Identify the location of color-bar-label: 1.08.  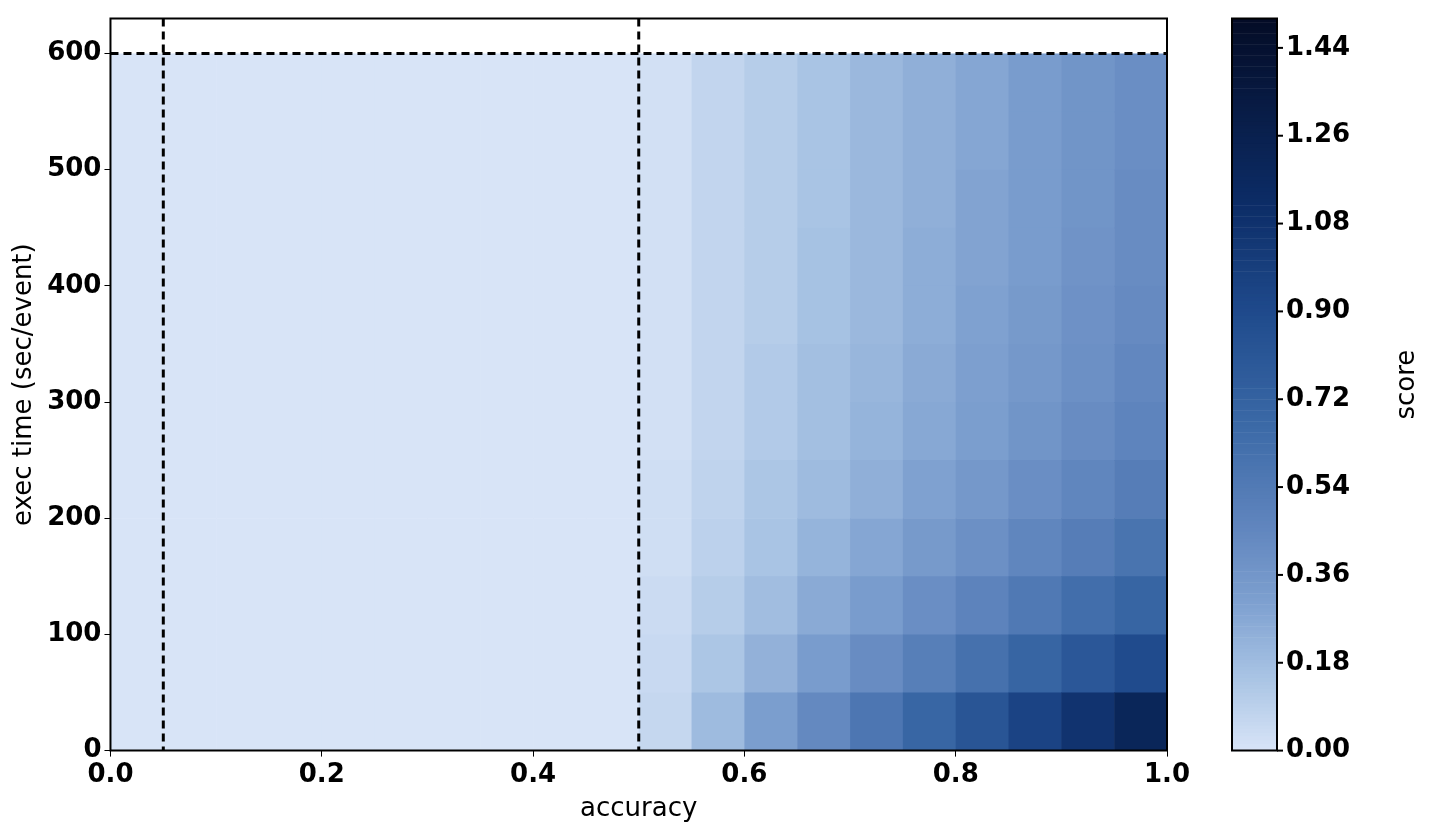
(1318, 221).